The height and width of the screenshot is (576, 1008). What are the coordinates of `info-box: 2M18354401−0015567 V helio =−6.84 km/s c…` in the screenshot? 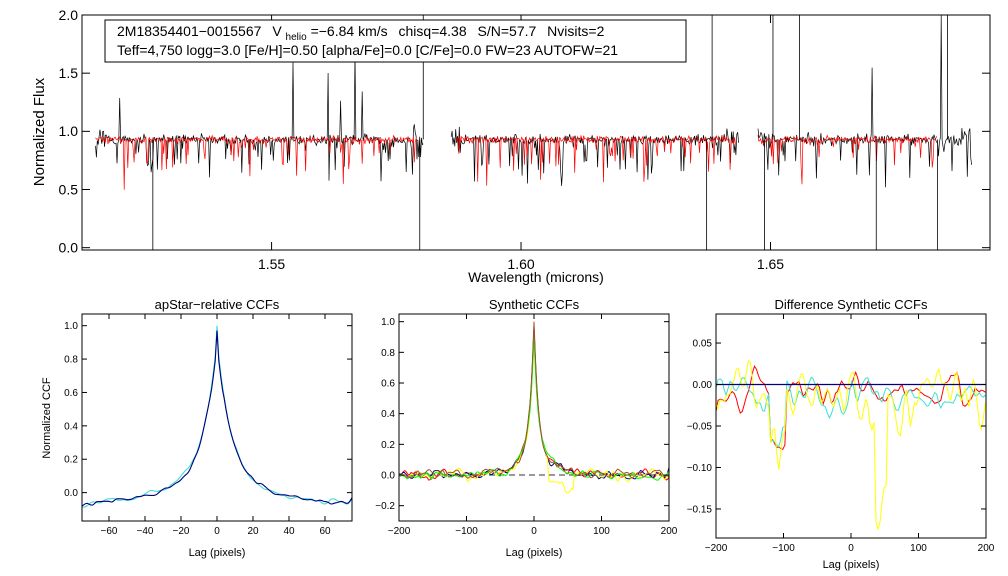 It's located at (395, 41).